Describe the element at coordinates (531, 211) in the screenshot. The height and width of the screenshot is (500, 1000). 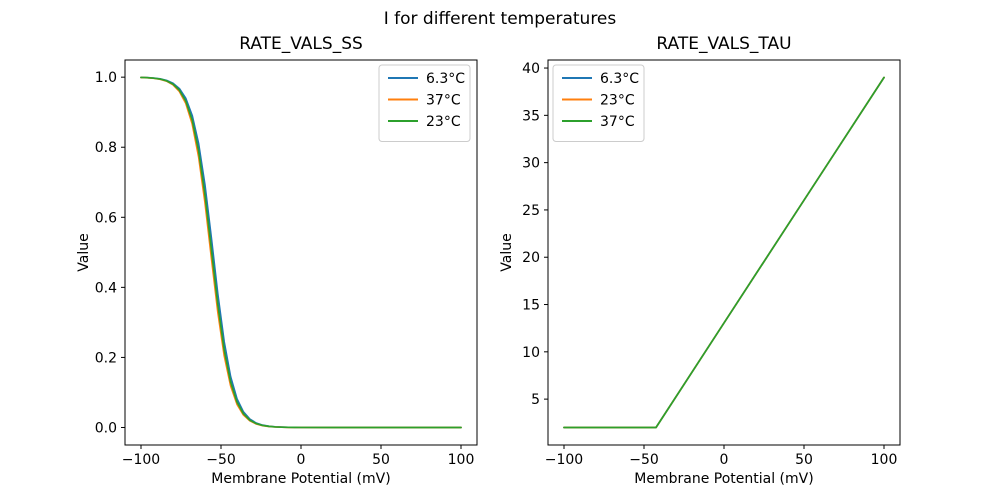
I see `y-tick-label: 25` at that location.